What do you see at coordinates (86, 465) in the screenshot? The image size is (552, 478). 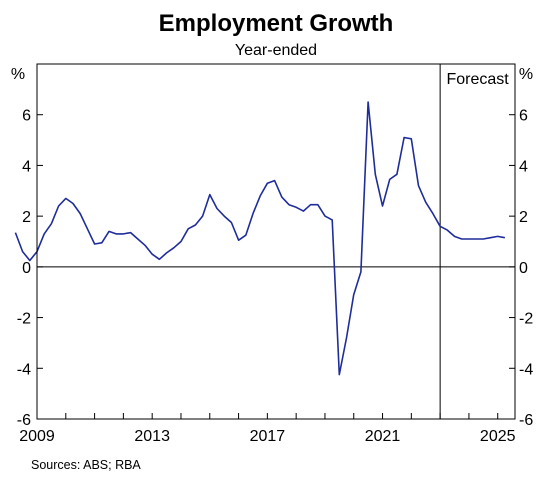 I see `source-note: Sources: ABS; RBA` at bounding box center [86, 465].